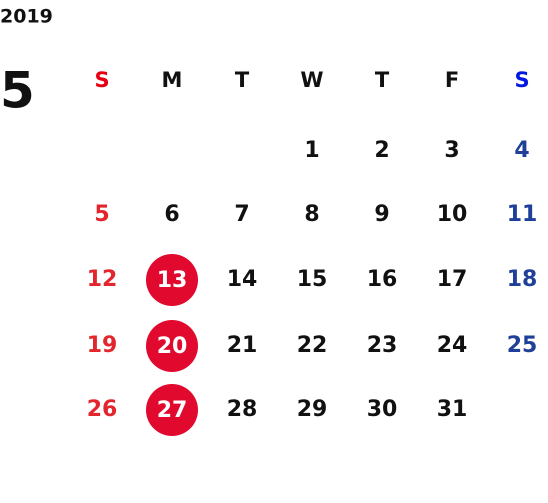  I want to click on day: 8, so click(311, 214).